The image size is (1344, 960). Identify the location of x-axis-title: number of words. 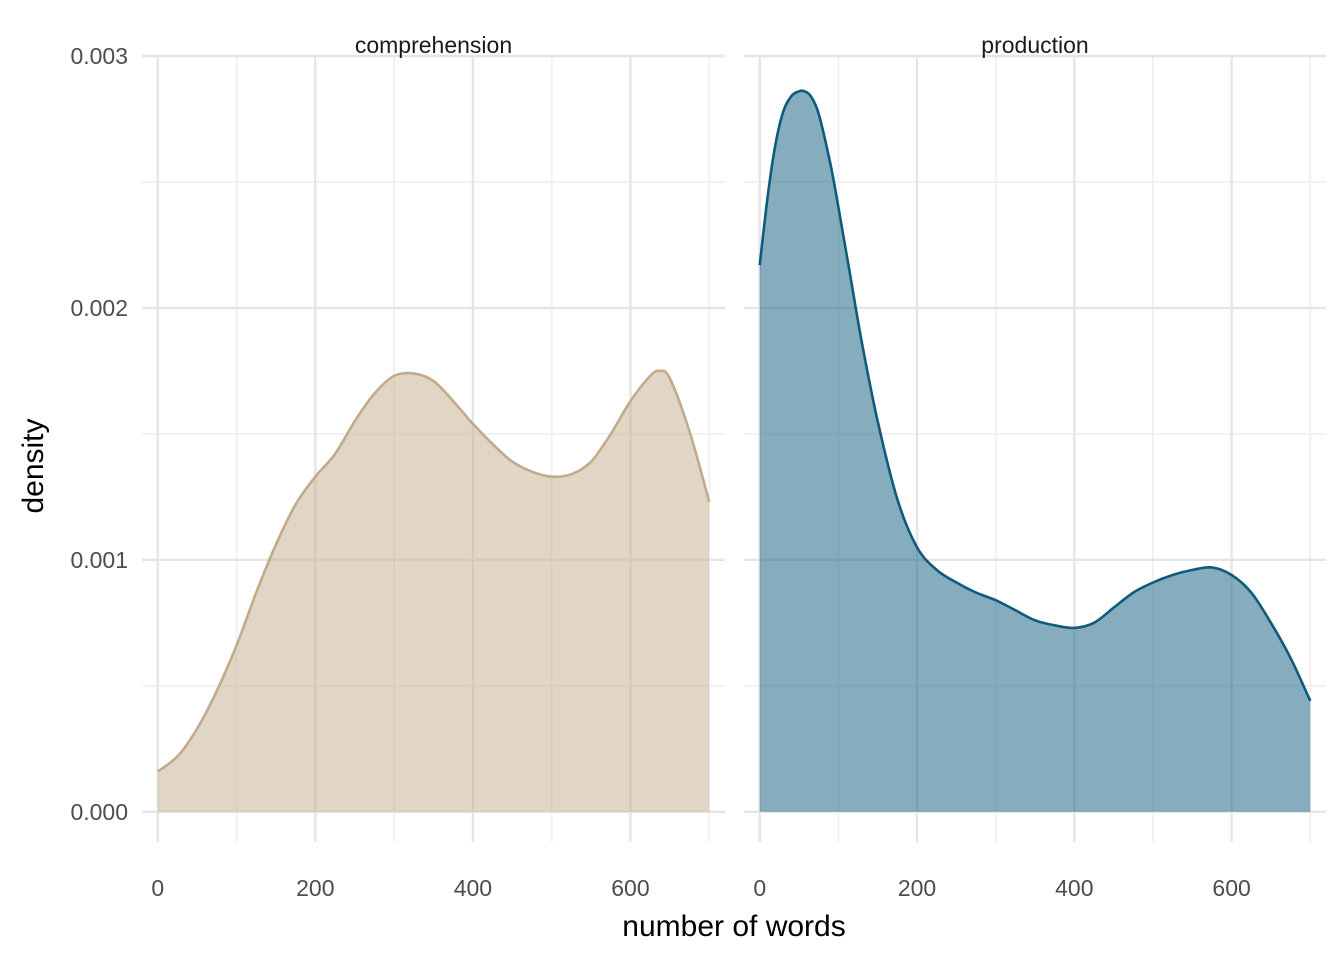
(733, 926).